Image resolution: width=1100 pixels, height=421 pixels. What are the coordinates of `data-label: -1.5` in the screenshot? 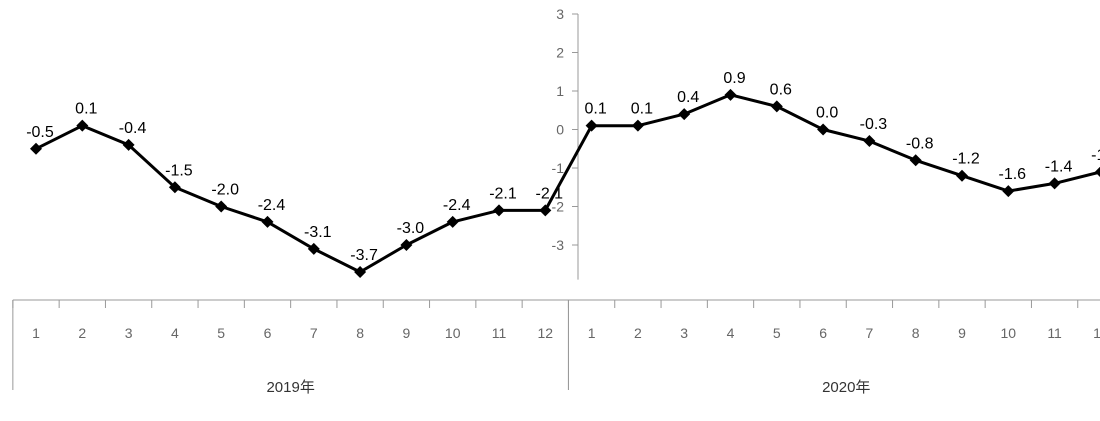 It's located at (179, 170).